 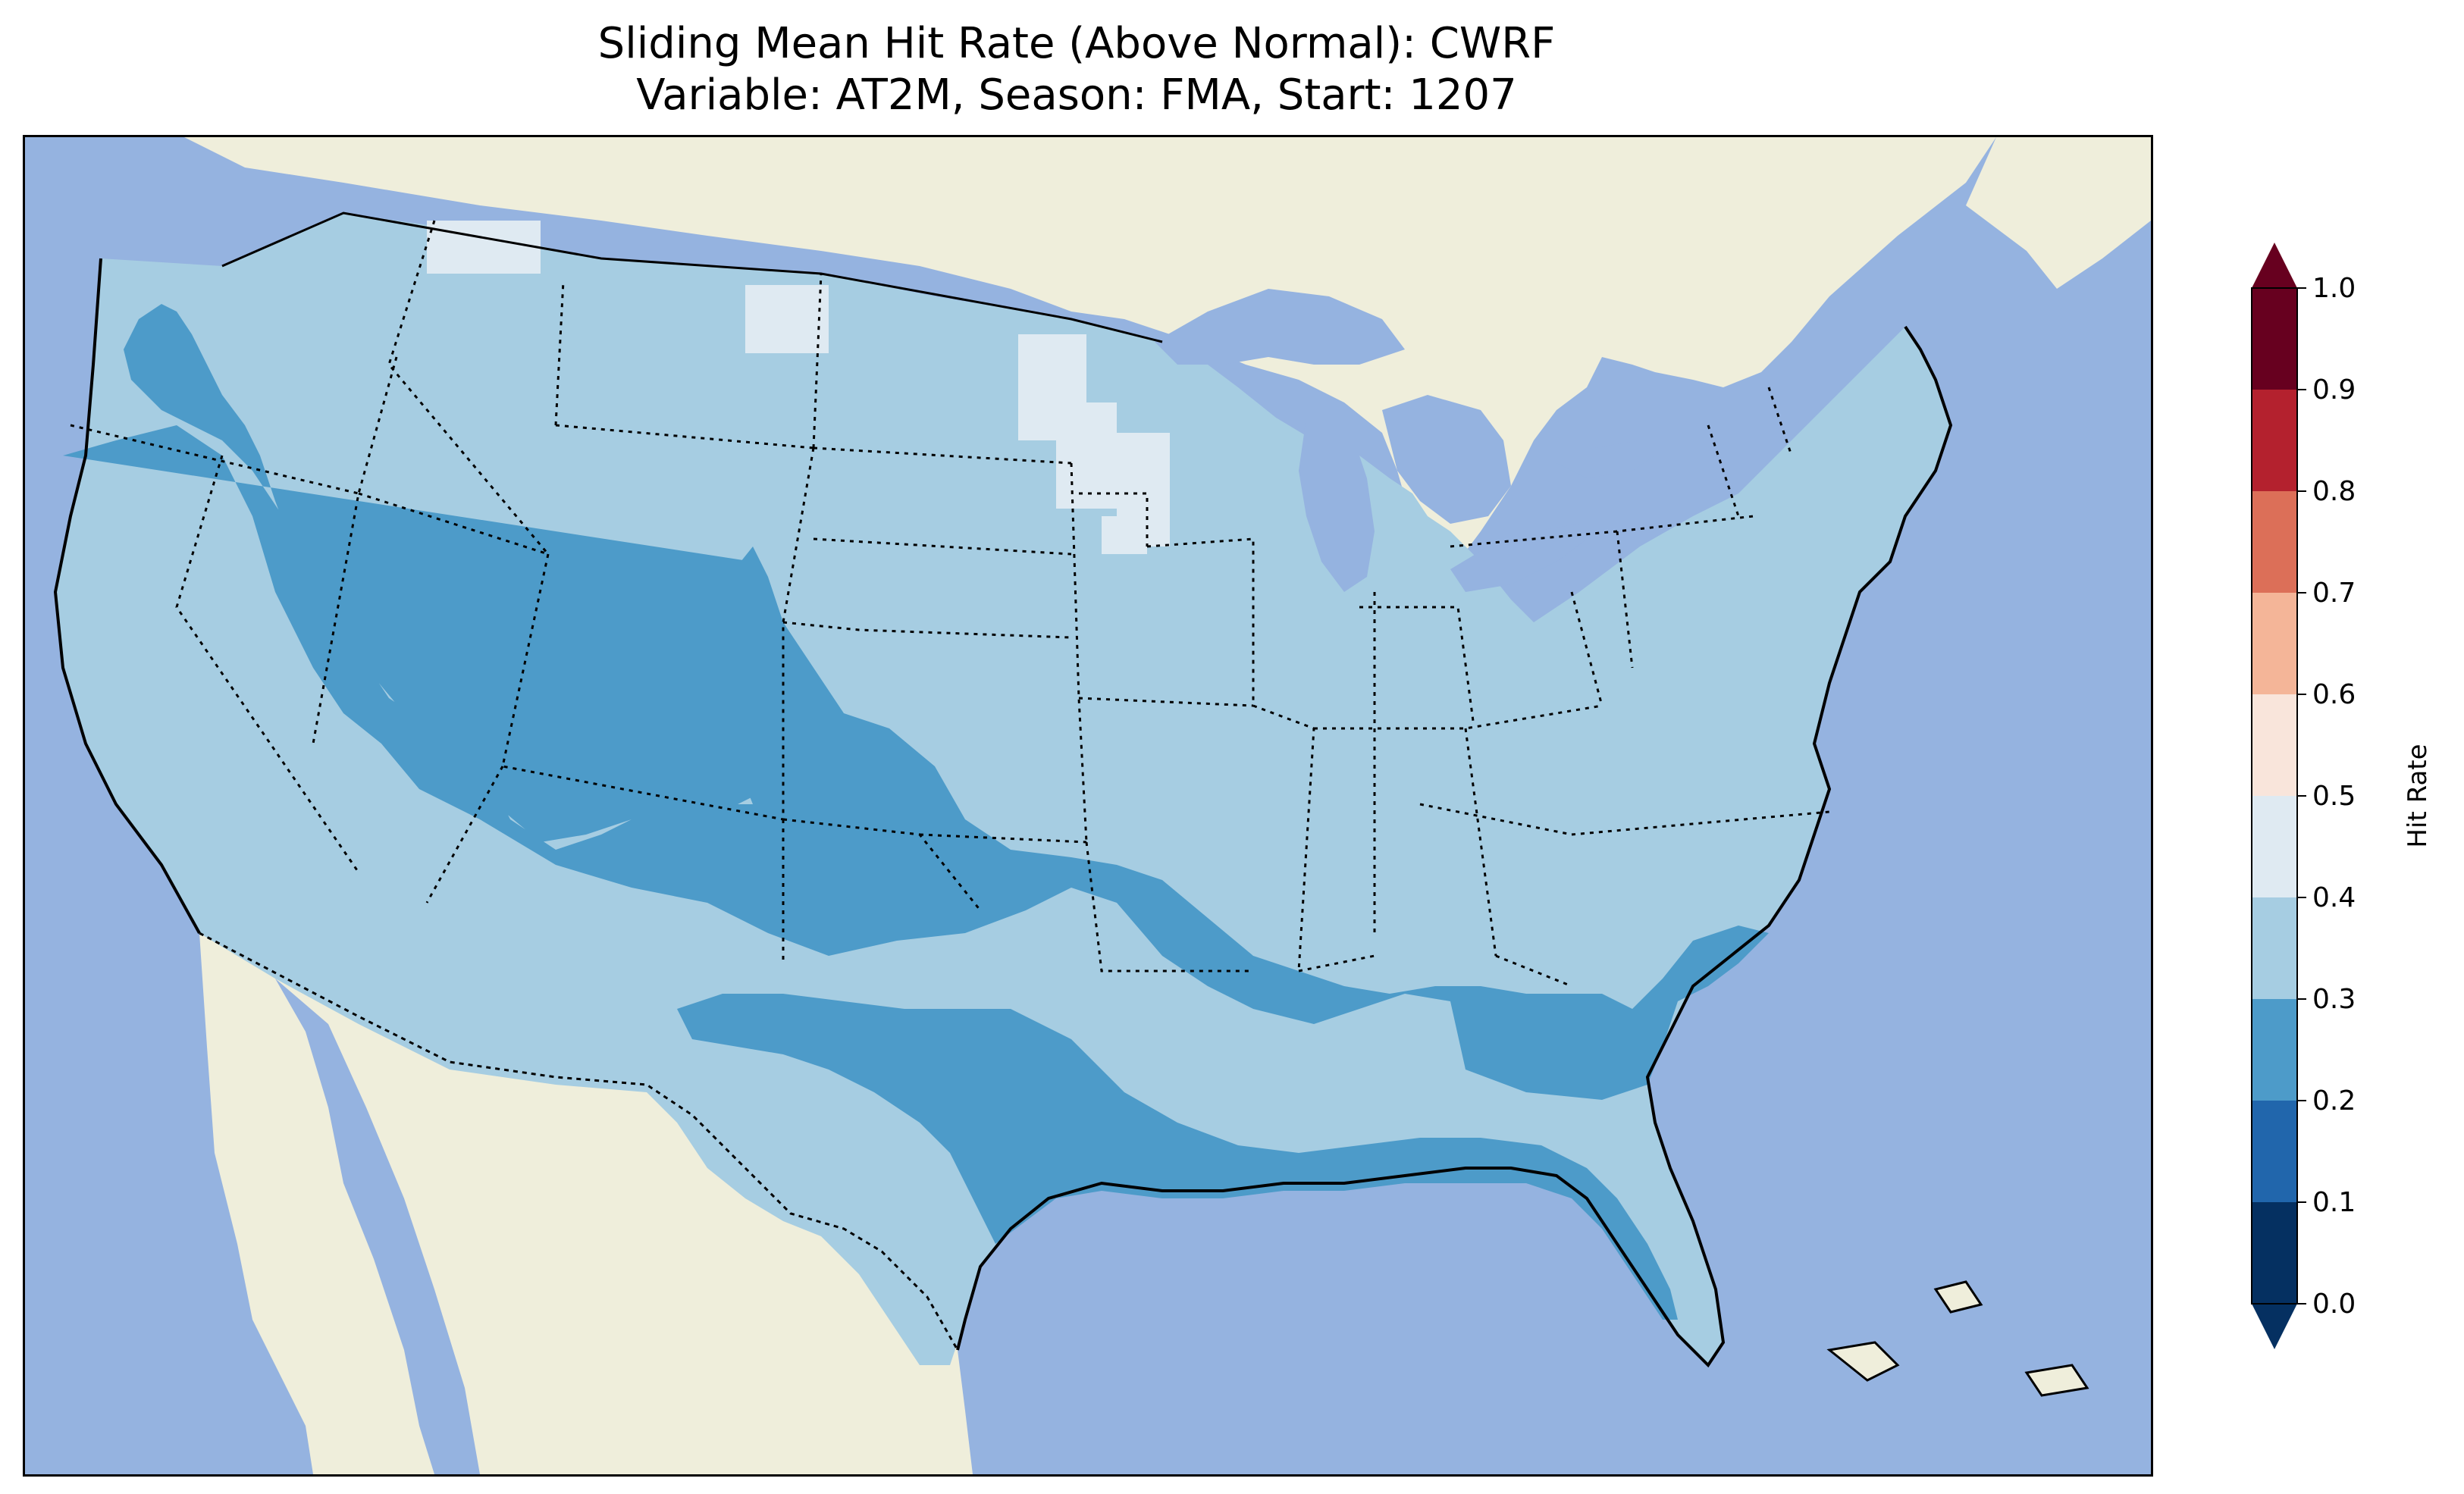 What do you see at coordinates (1337, 501) in the screenshot?
I see `lake-michigan` at bounding box center [1337, 501].